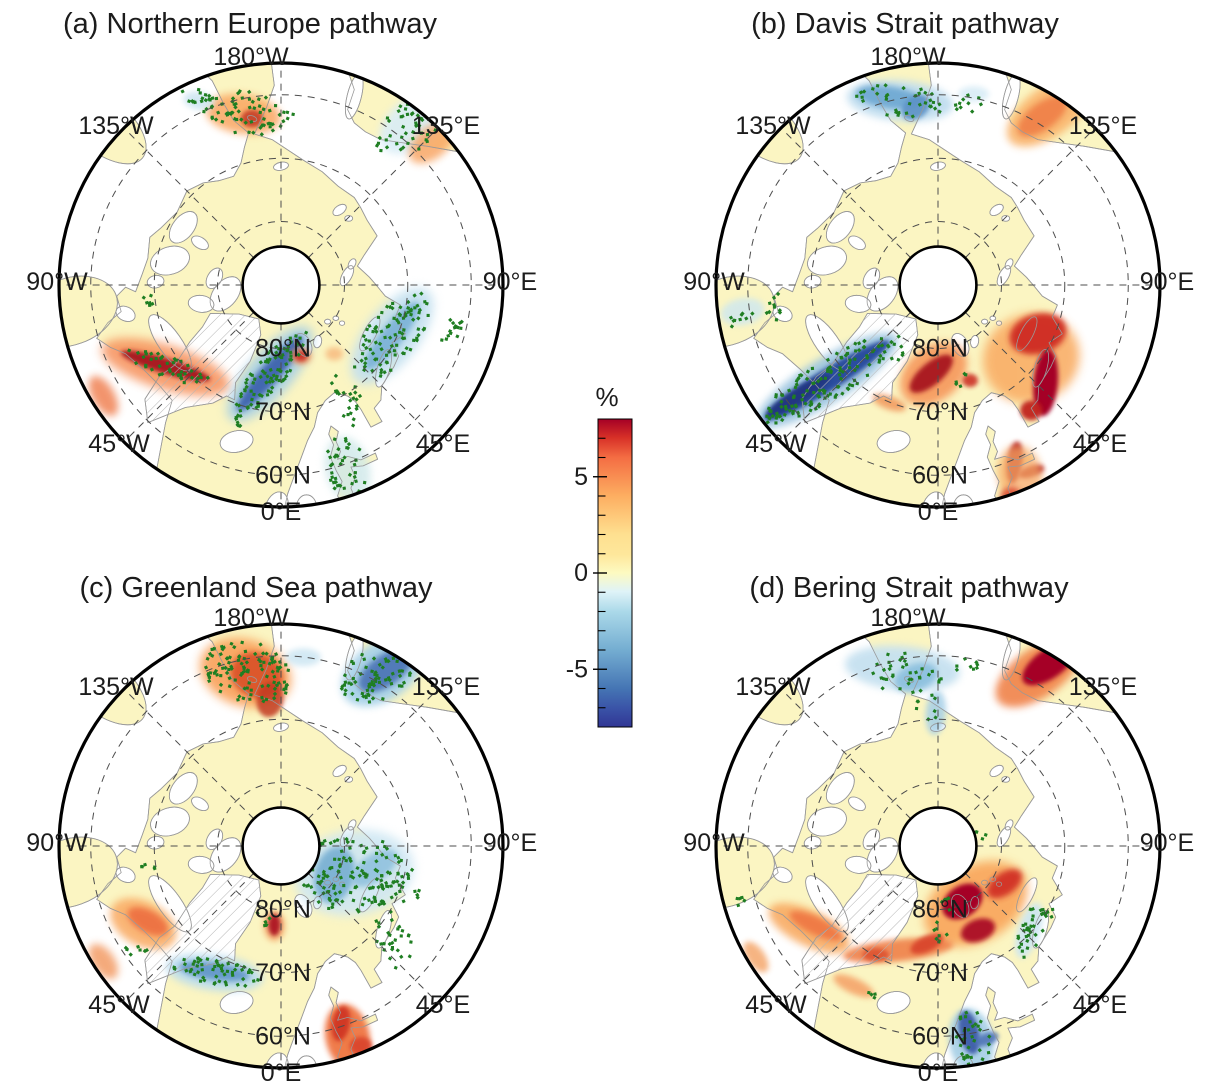  Describe the element at coordinates (281, 727) in the screenshot. I see `island-wrangel` at that location.